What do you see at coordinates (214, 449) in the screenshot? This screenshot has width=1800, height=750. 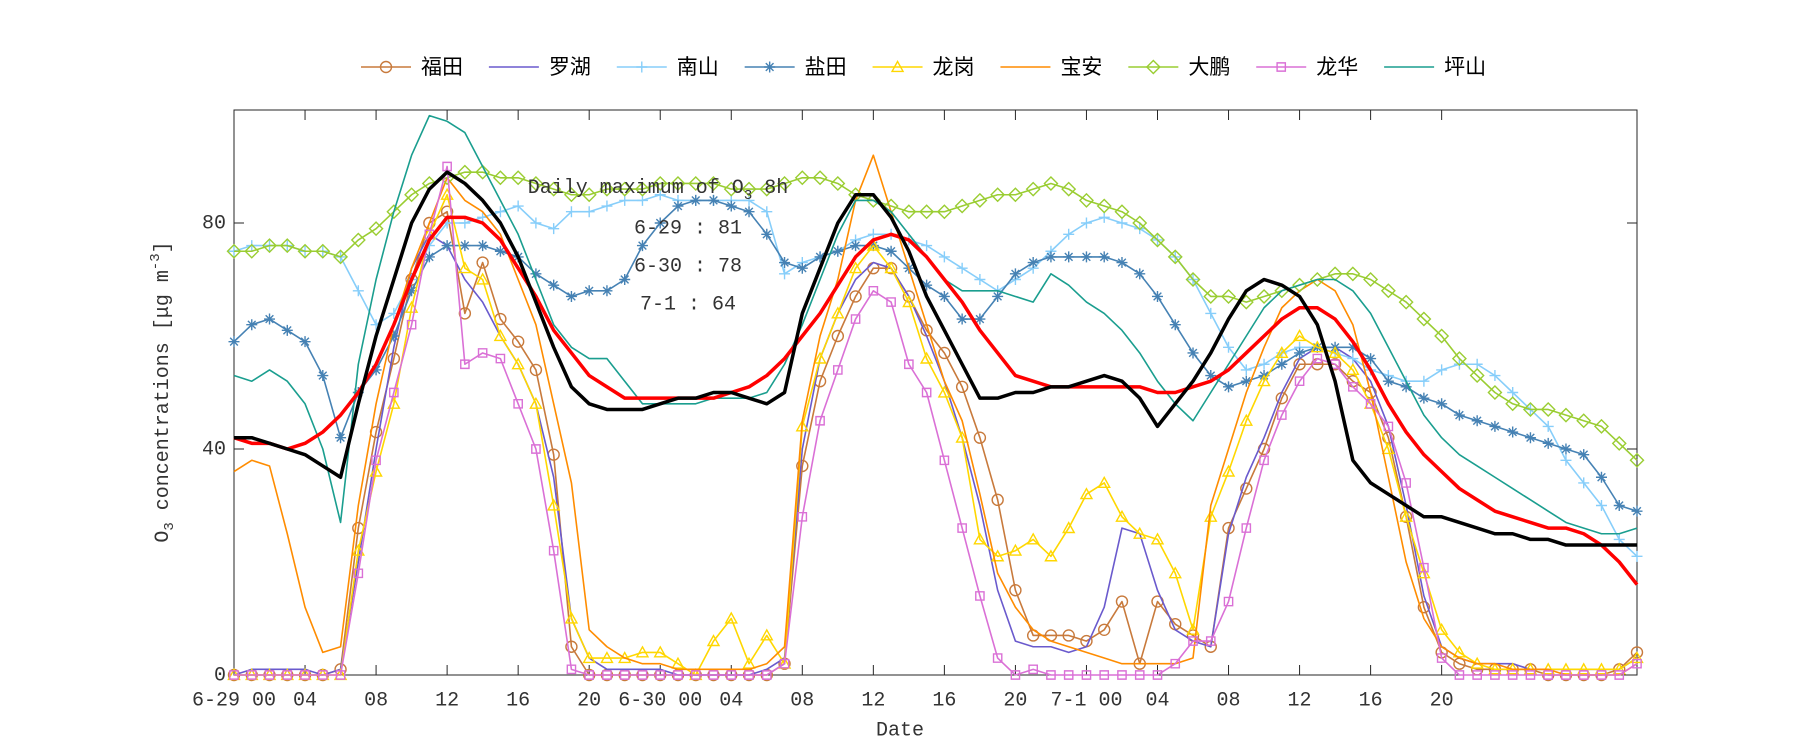 I see `y-tick-label: 40` at bounding box center [214, 449].